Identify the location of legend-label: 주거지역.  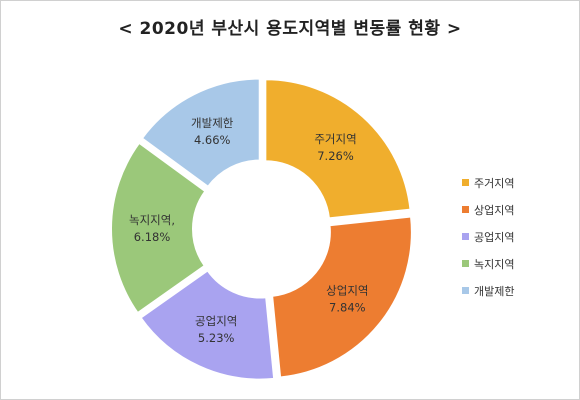
(494, 183).